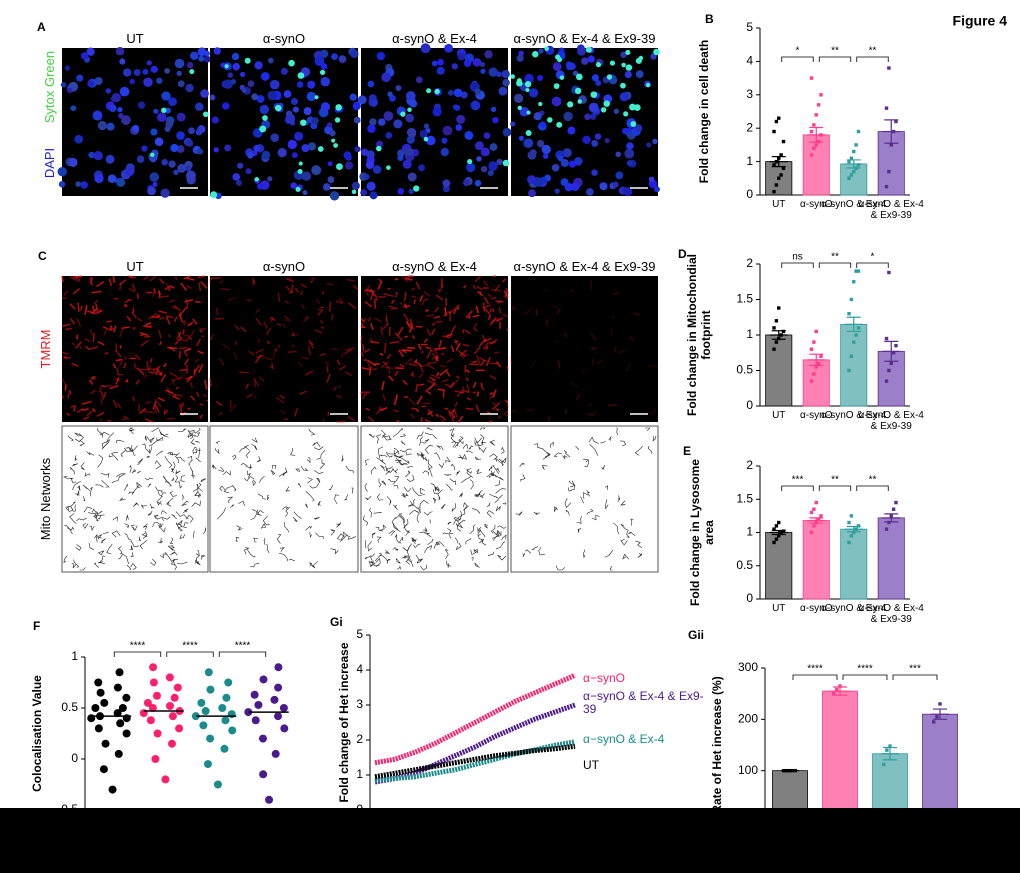 Image resolution: width=1020 pixels, height=873 pixels. Describe the element at coordinates (37, 733) in the screenshot. I see `rotated-label: Colocalisation Value` at that location.